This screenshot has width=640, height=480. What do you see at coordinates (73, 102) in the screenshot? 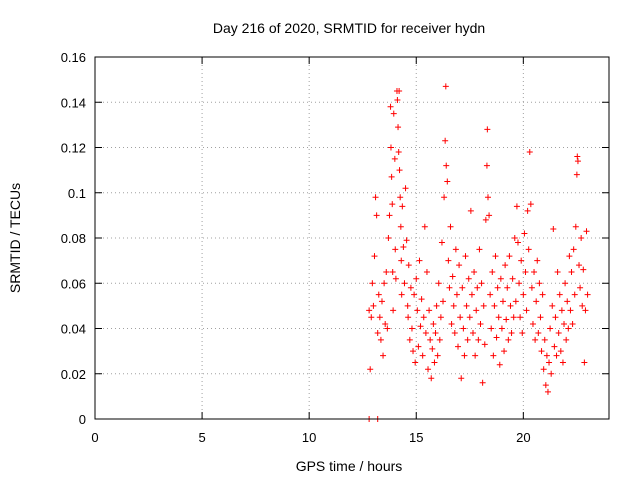
I see `y-tick-label: 0.14` at bounding box center [73, 102].